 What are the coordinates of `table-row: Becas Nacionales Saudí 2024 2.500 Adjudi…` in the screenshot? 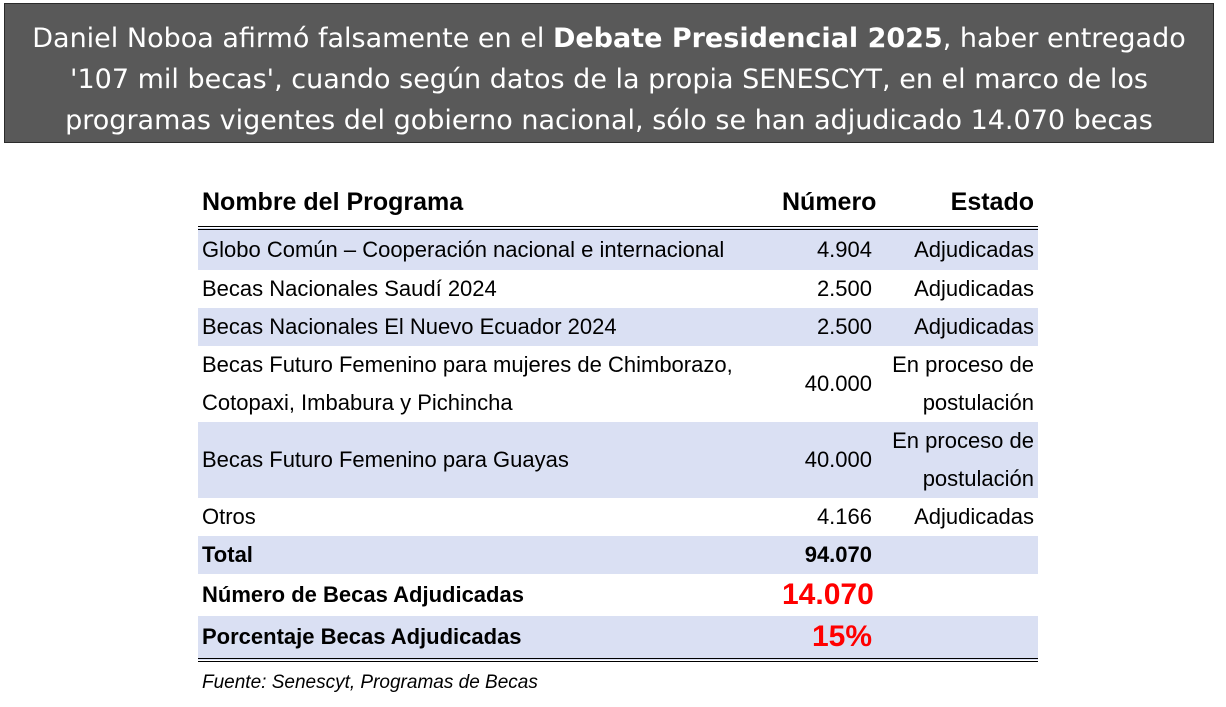 It's located at (618, 289).